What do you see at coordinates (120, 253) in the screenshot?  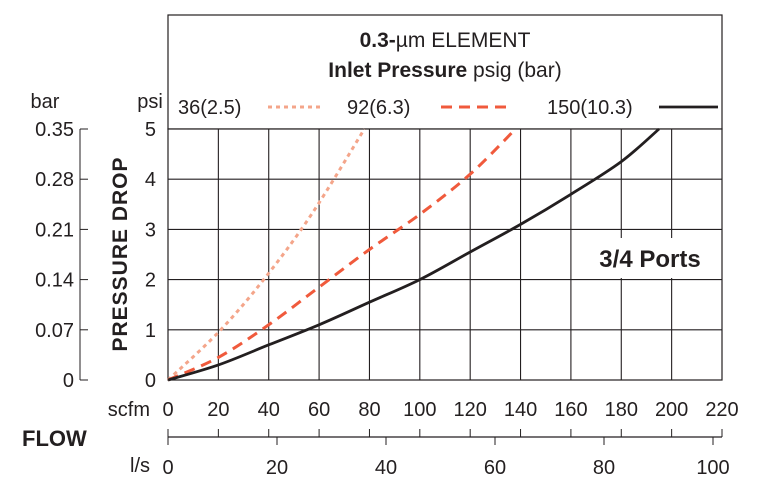 I see `y-axis-label: PRESSURE DROP` at bounding box center [120, 253].